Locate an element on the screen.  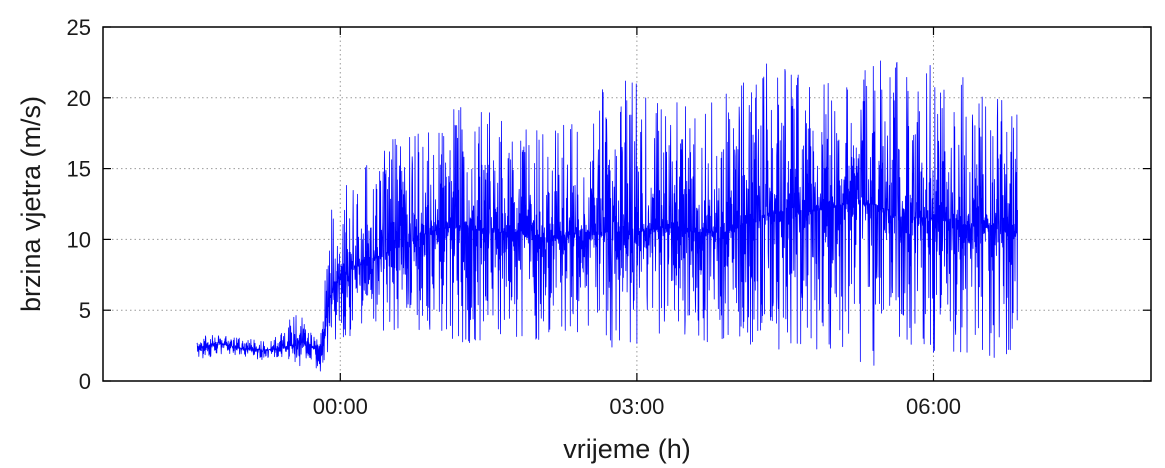
x-tick-label: 06:00 is located at coordinates (933, 406).